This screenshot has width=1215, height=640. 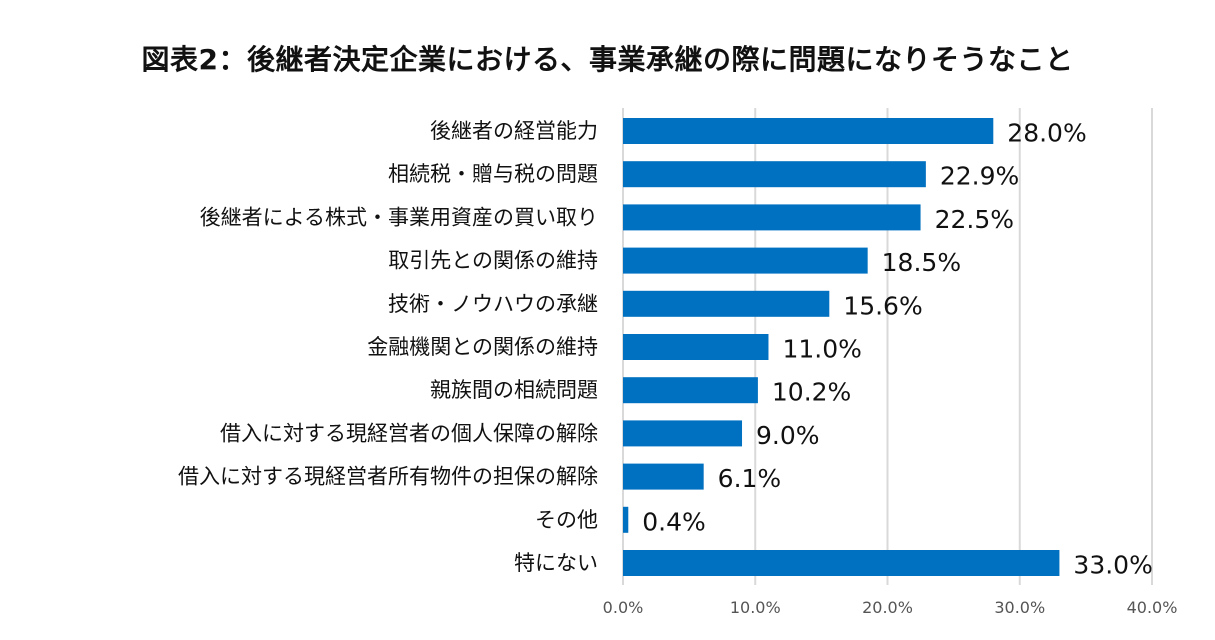 I want to click on x-tick-label: 20.0%, so click(x=887, y=607).